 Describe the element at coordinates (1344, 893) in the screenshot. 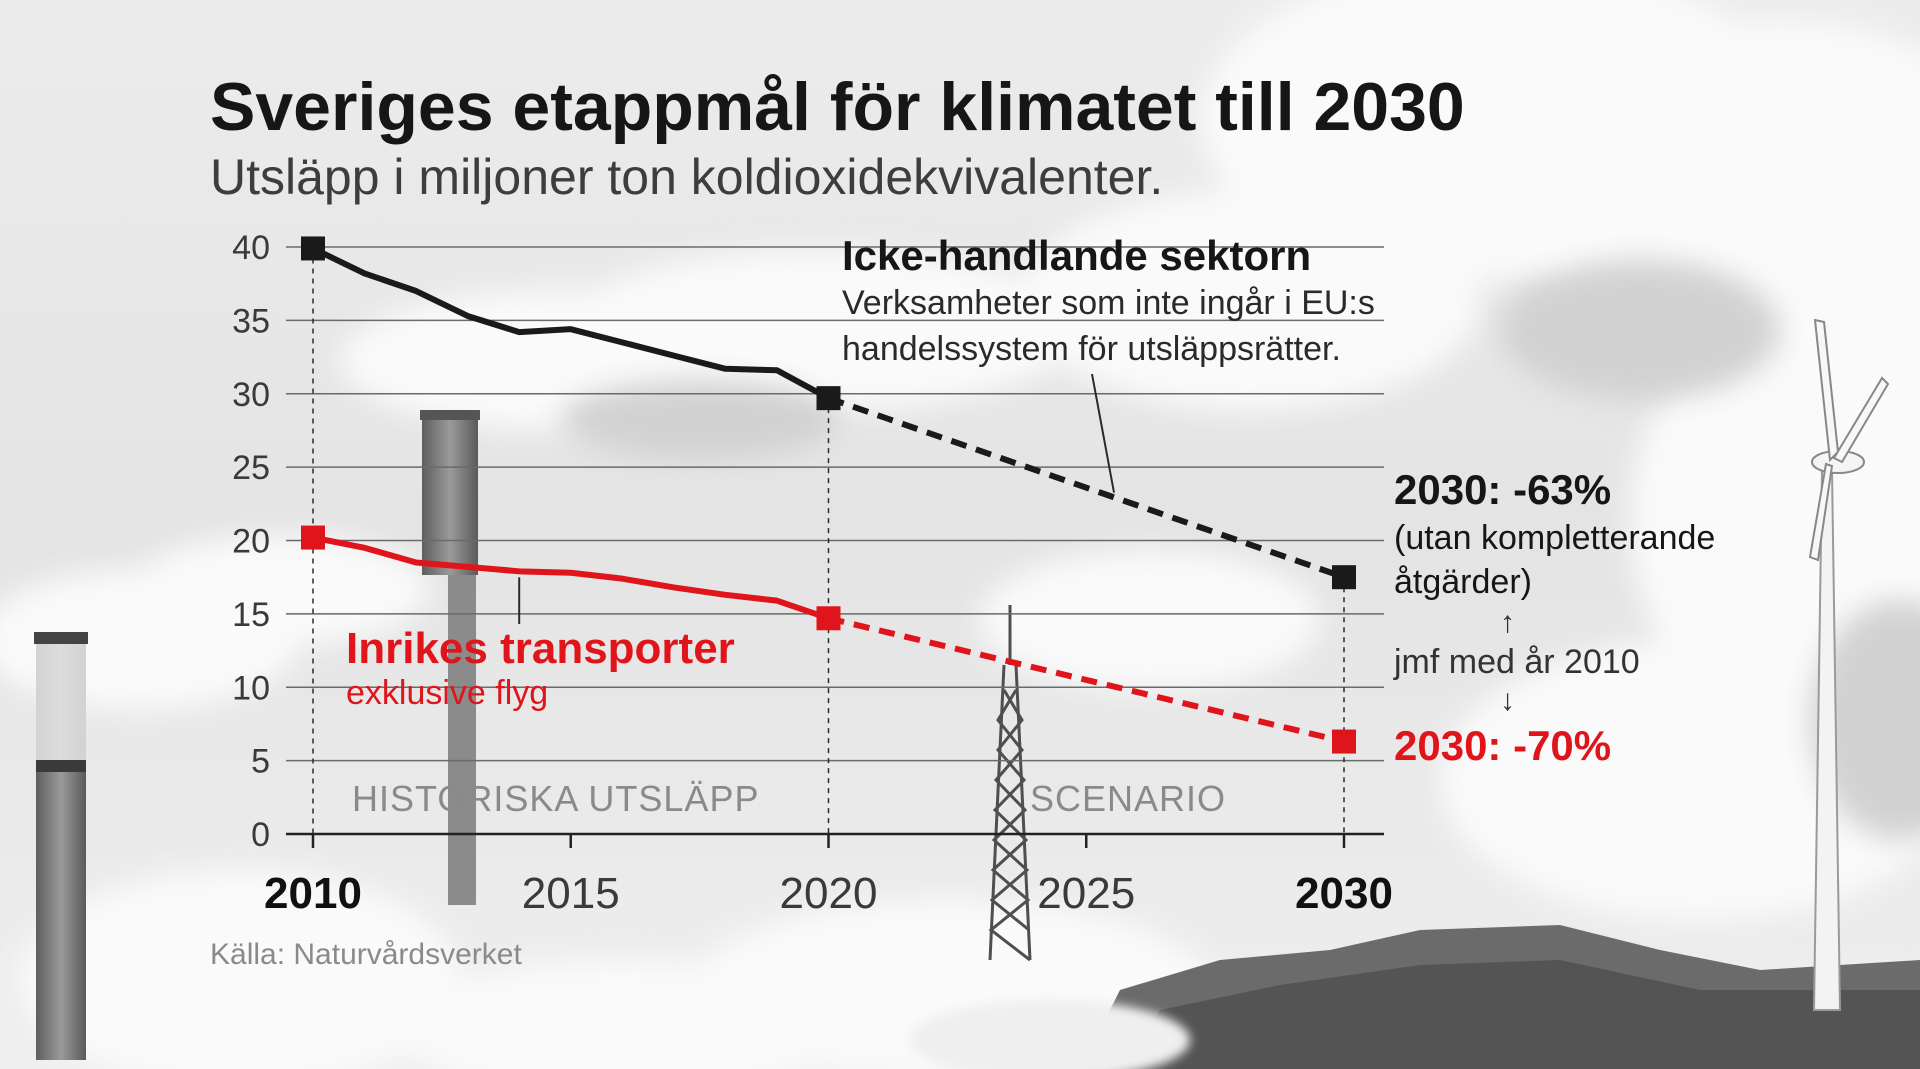

I see `x-tick-label-2030: 2030` at that location.